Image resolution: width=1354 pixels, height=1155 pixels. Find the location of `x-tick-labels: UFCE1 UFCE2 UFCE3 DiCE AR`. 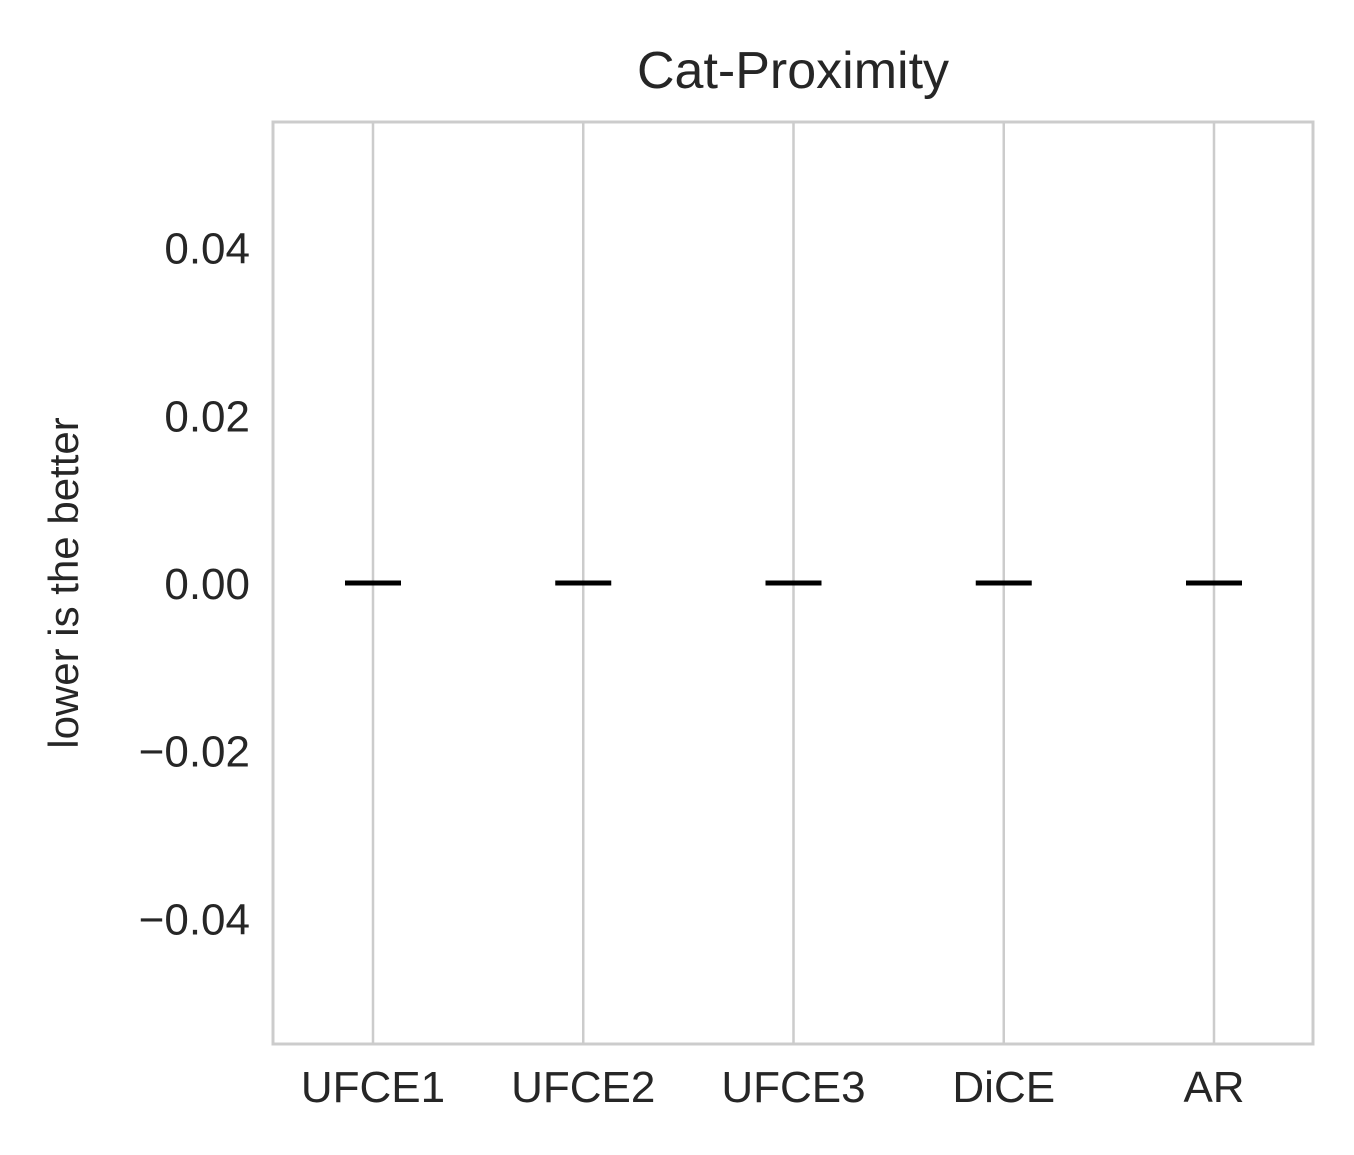

x-tick-labels: UFCE1 UFCE2 UFCE3 DiCE AR is located at coordinates (773, 1087).